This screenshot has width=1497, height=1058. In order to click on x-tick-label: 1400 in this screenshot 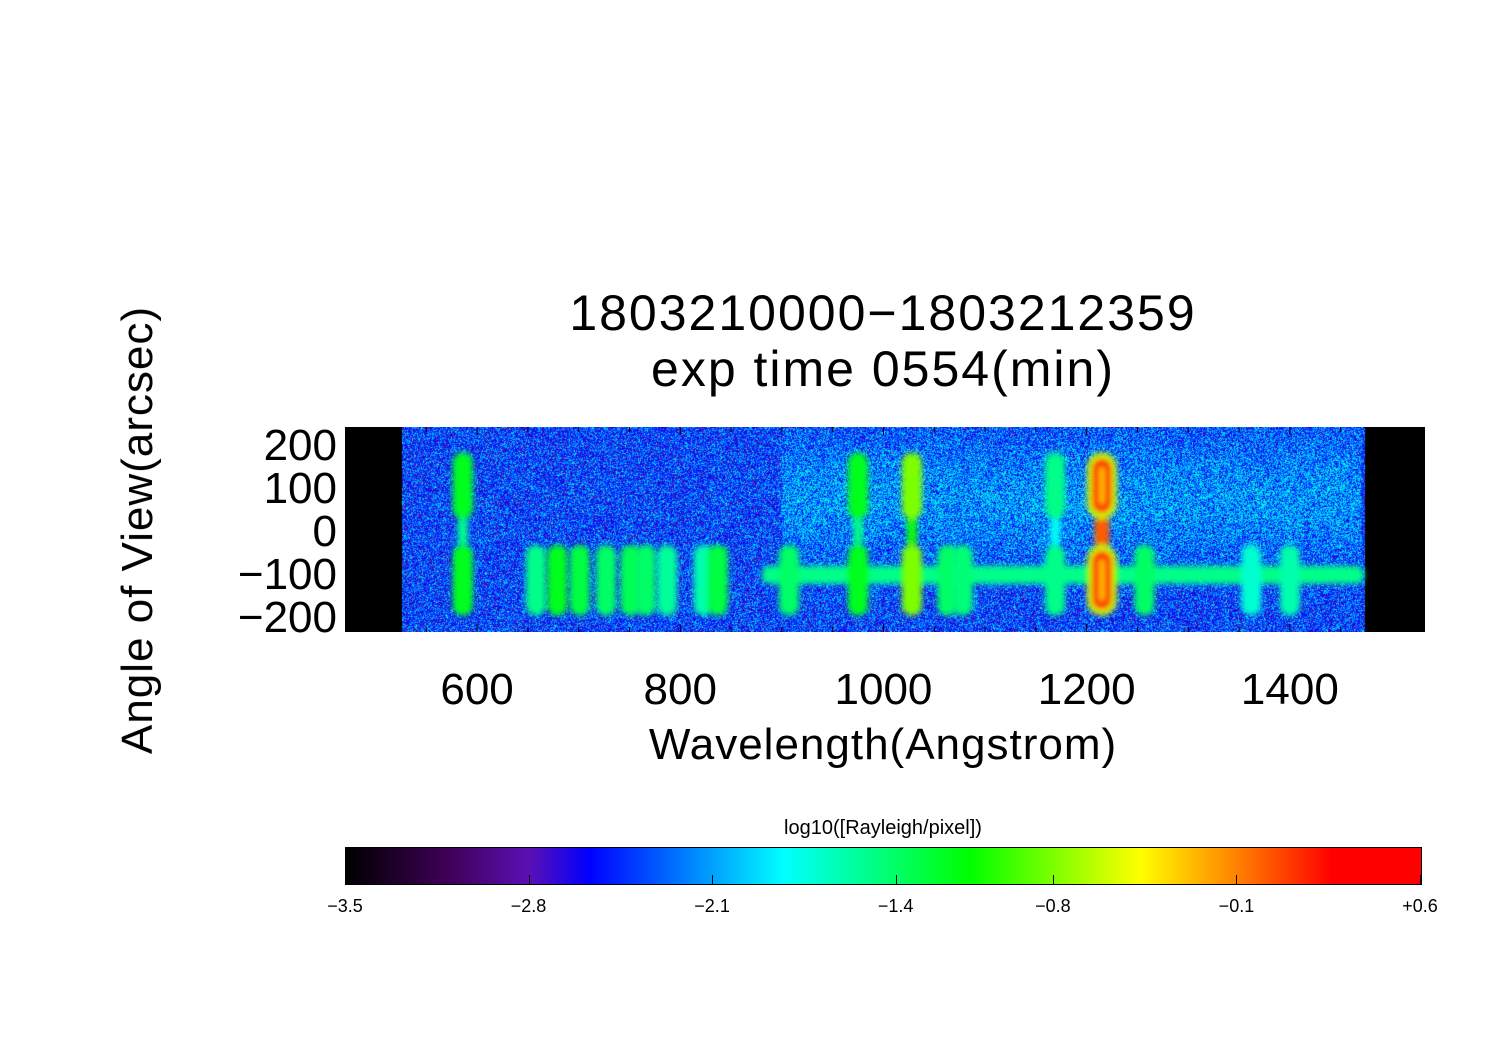, I will do `click(1289, 689)`.